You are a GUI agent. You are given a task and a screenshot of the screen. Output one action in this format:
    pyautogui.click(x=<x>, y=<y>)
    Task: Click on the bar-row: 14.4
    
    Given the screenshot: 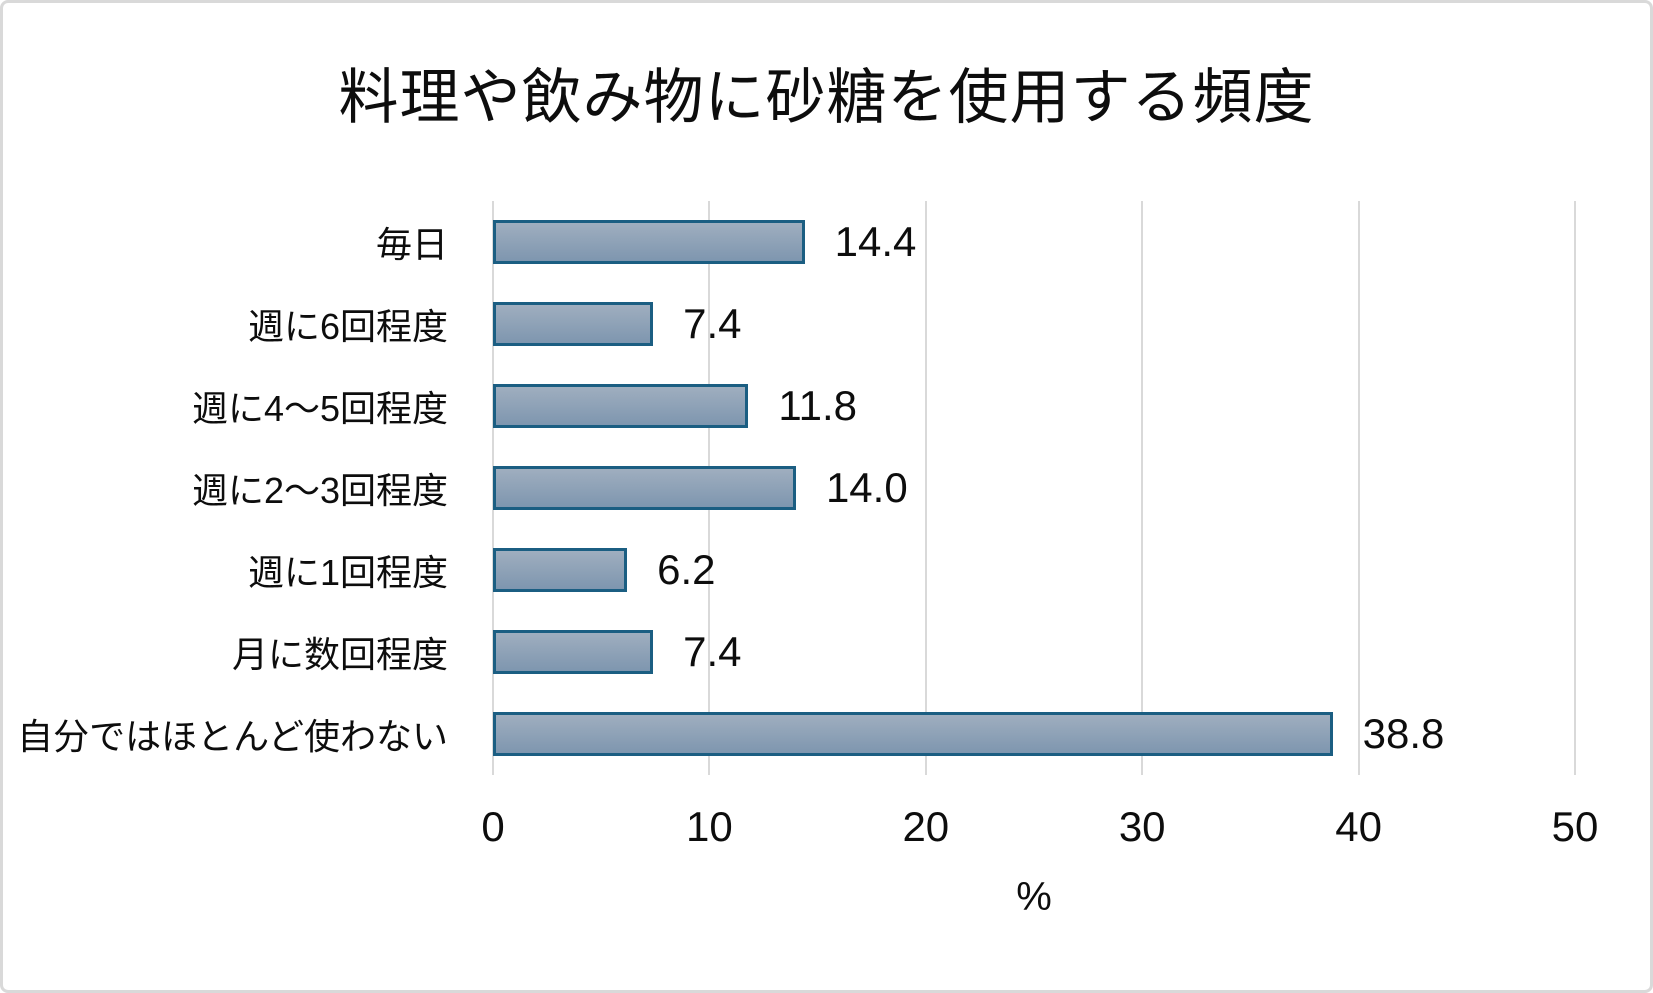 What is the action you would take?
    pyautogui.click(x=1034, y=242)
    